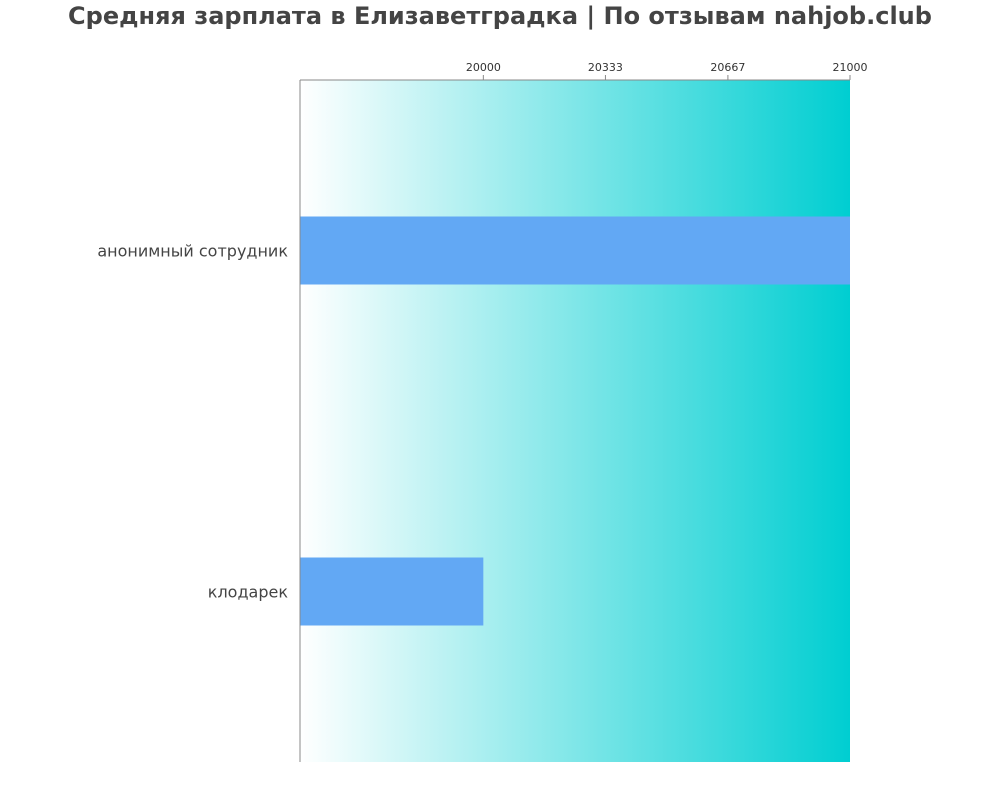 This screenshot has width=1000, height=800. Describe the element at coordinates (248, 592) in the screenshot. I see `category-label: клодарек` at that location.